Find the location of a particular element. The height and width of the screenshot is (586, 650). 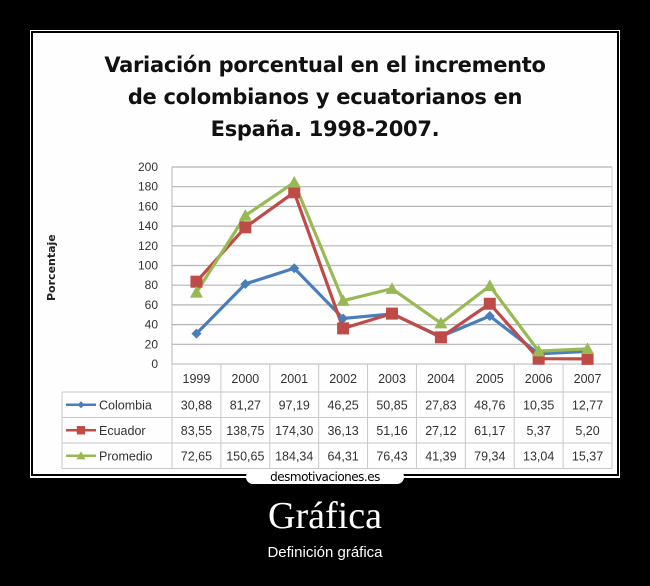

chart-title-line-2: de colombianos y ecuatorianos en is located at coordinates (325, 97).